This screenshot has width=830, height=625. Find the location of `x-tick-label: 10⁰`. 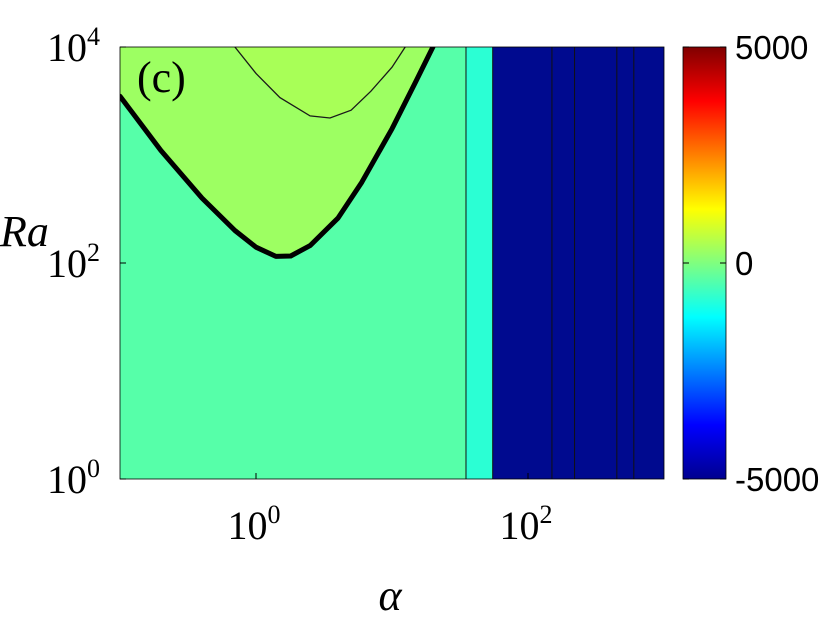

x-tick-label: 10⁰ is located at coordinates (254, 524).